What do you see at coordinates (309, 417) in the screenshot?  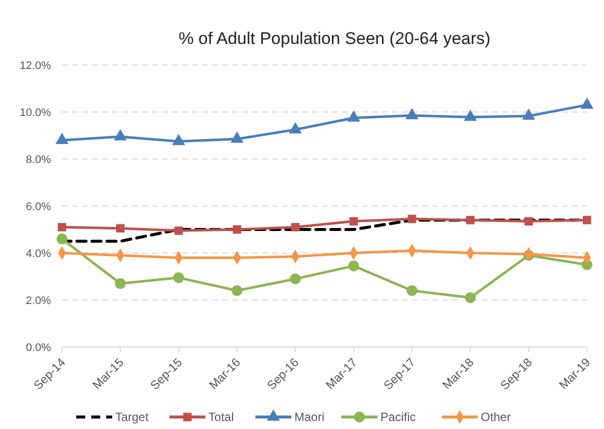 I see `legend-label: Maori` at bounding box center [309, 417].